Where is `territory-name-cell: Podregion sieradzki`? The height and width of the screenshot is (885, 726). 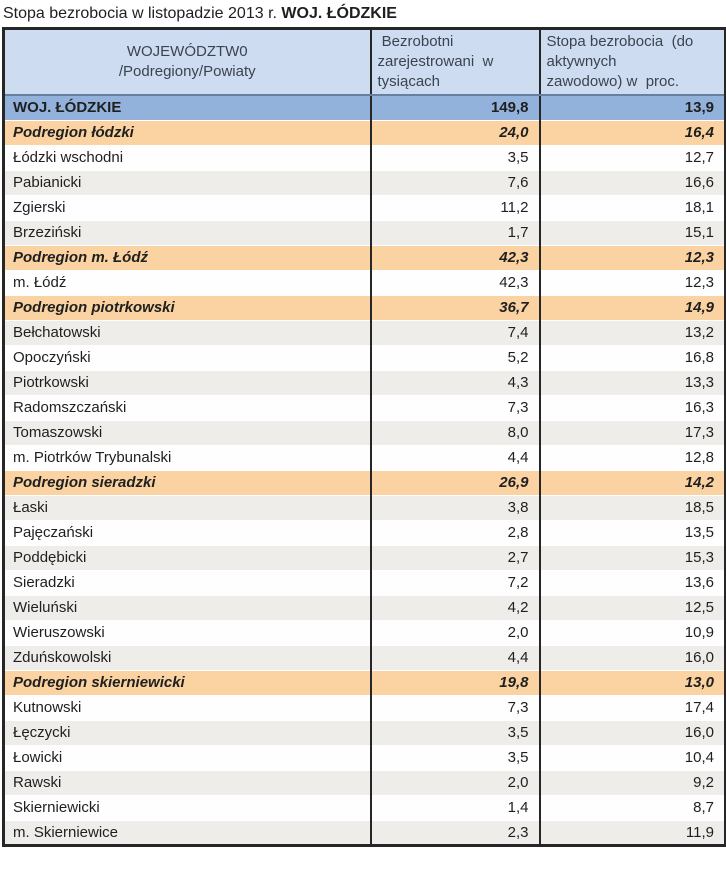 territory-name-cell: Podregion sieradzki is located at coordinates (187, 482).